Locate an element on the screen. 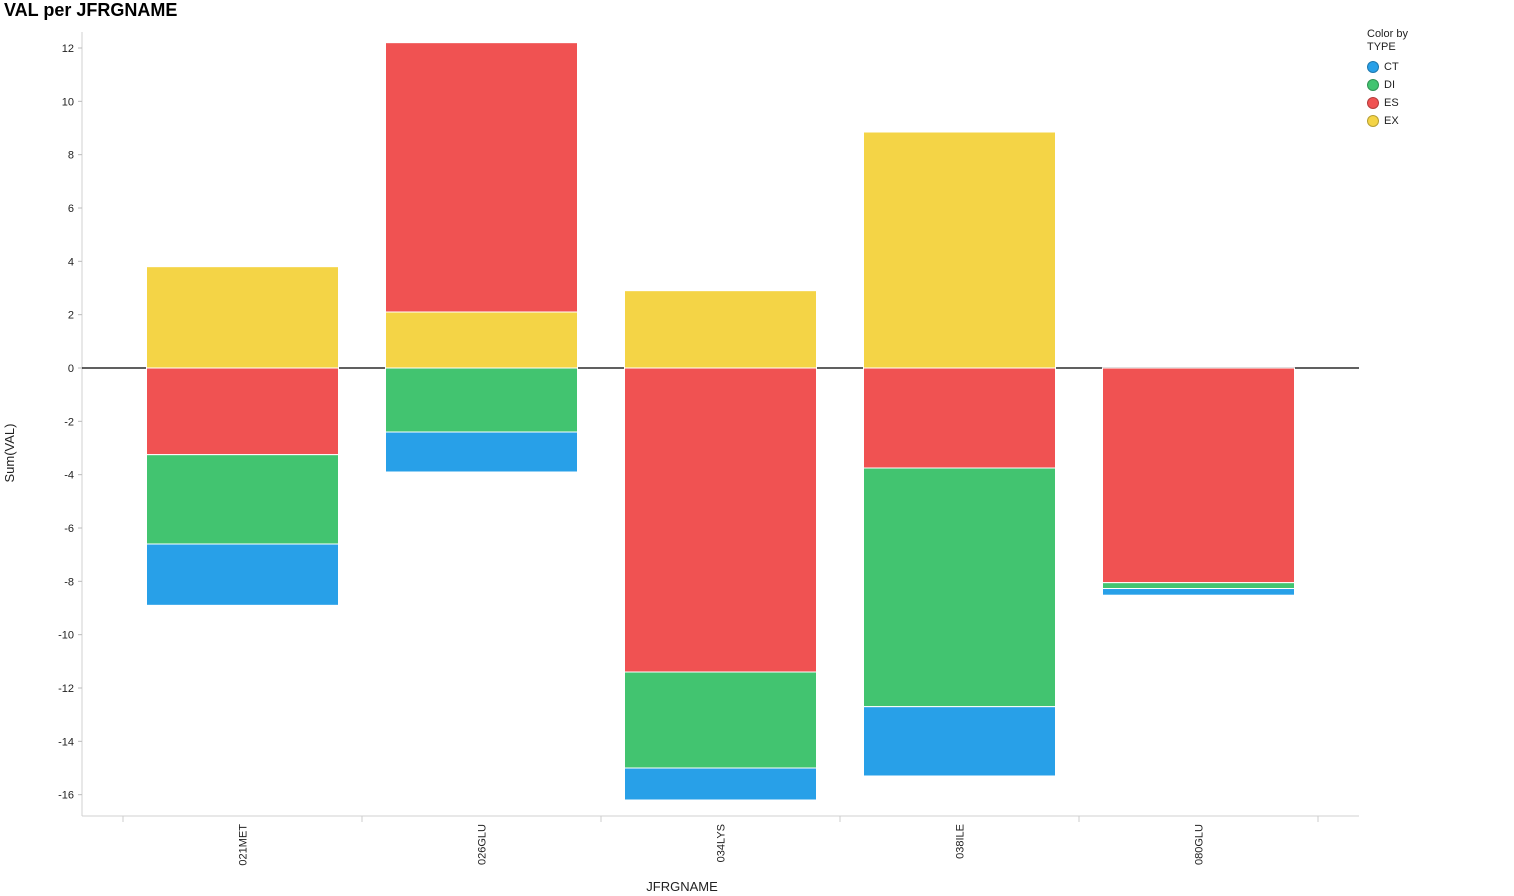 The image size is (1514, 896). y-tick-label: -14 is located at coordinates (66, 742).